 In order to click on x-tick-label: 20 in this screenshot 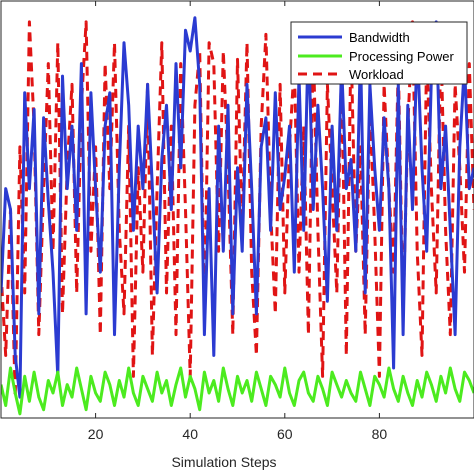, I will do `click(96, 434)`.